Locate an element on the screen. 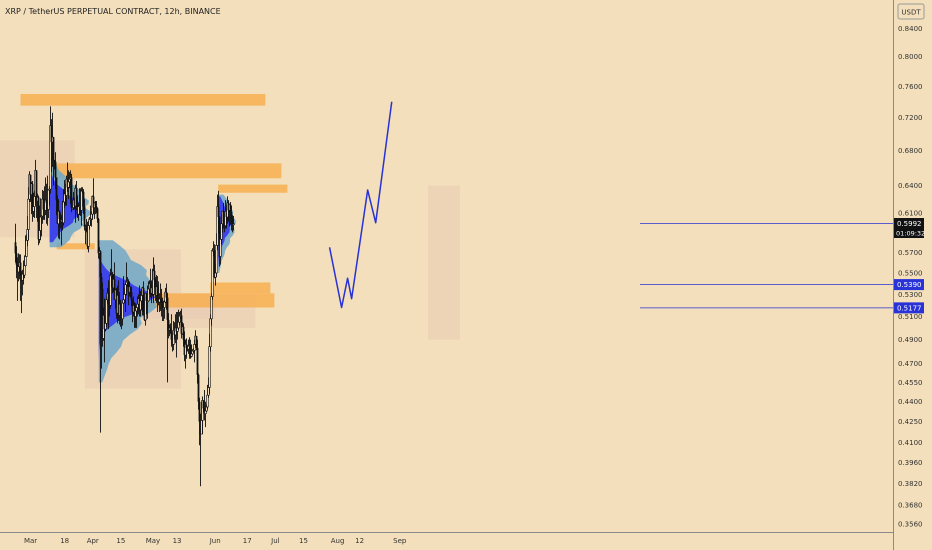 Image resolution: width=932 pixels, height=550 pixels. price-tick-label: 0.6800 is located at coordinates (910, 151).